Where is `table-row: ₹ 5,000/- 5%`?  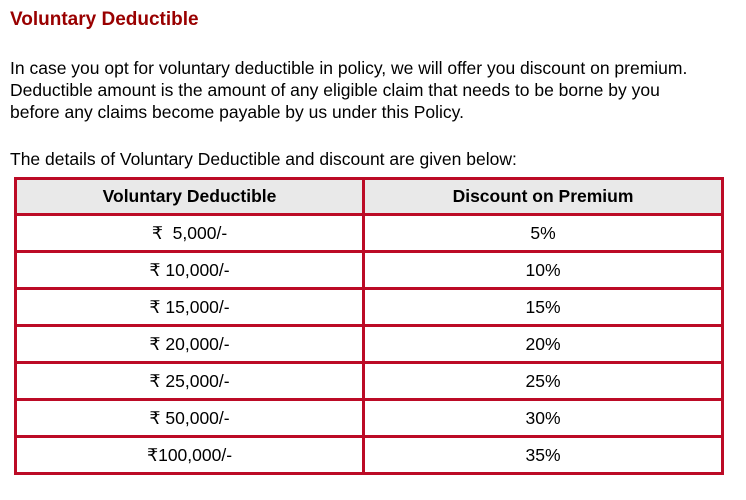 table-row: ₹ 5,000/- 5% is located at coordinates (369, 233).